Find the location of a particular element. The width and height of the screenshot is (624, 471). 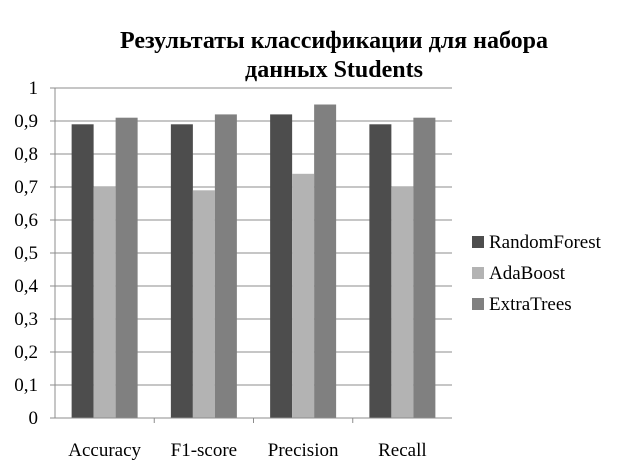

x-category-label: Accuracy is located at coordinates (104, 450).